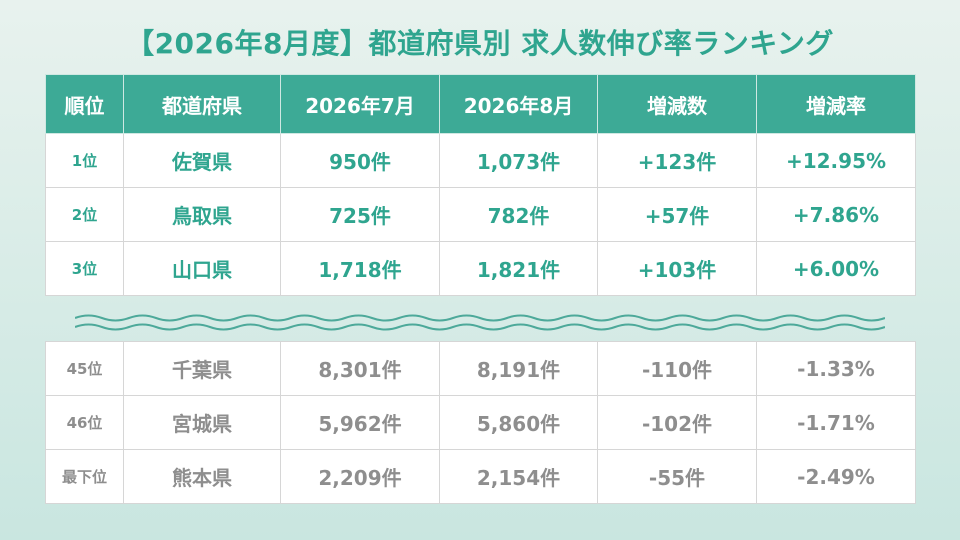  I want to click on july-cell: 950件, so click(360, 160).